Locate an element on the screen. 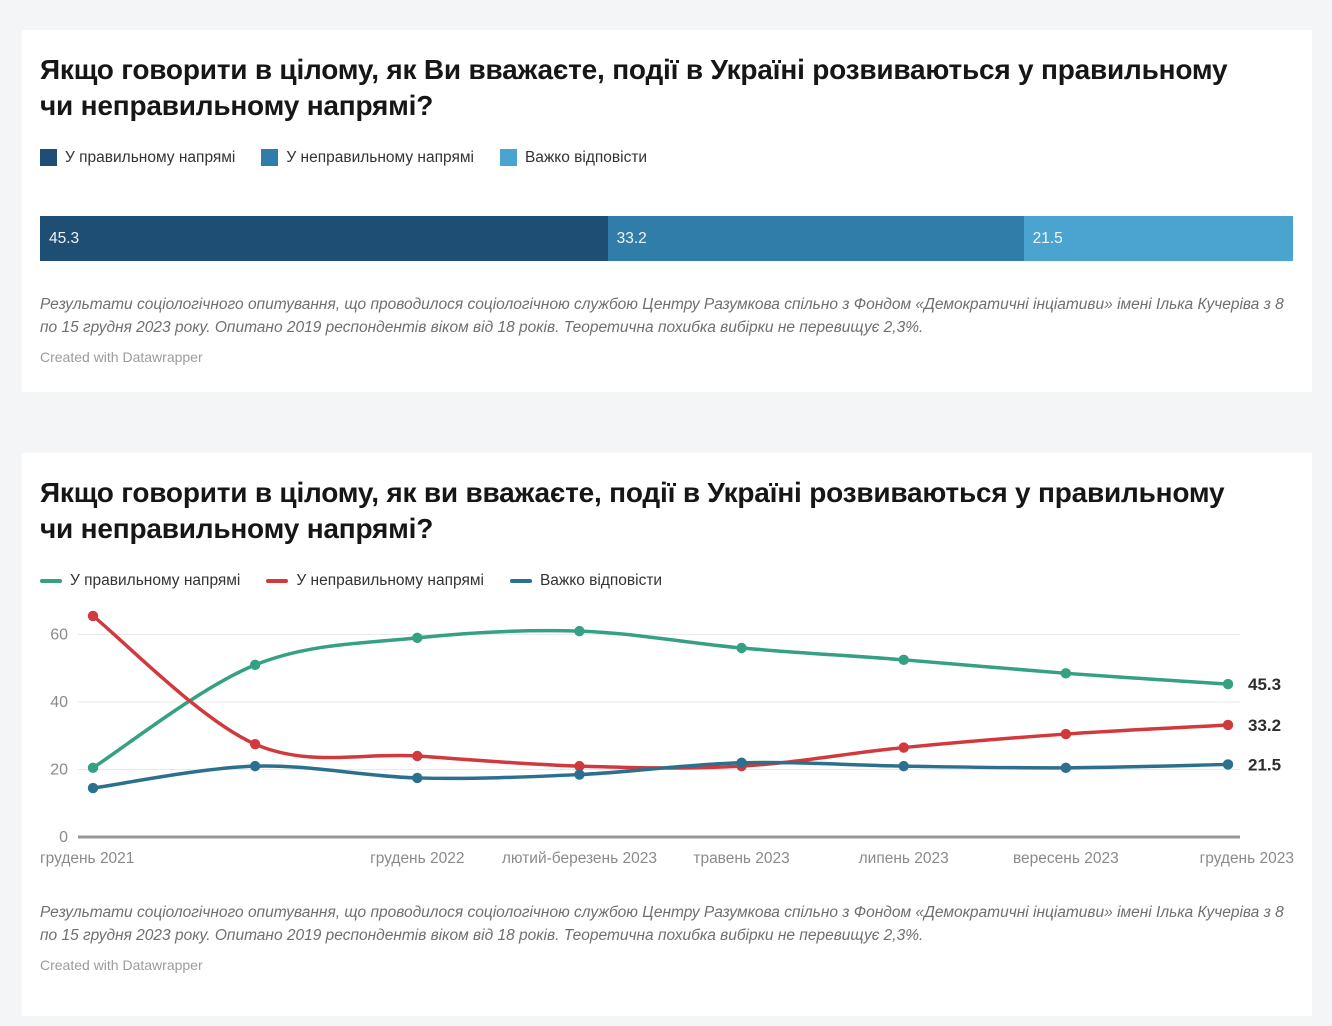  bar-segment-right-direction: 45.3 is located at coordinates (324, 238).